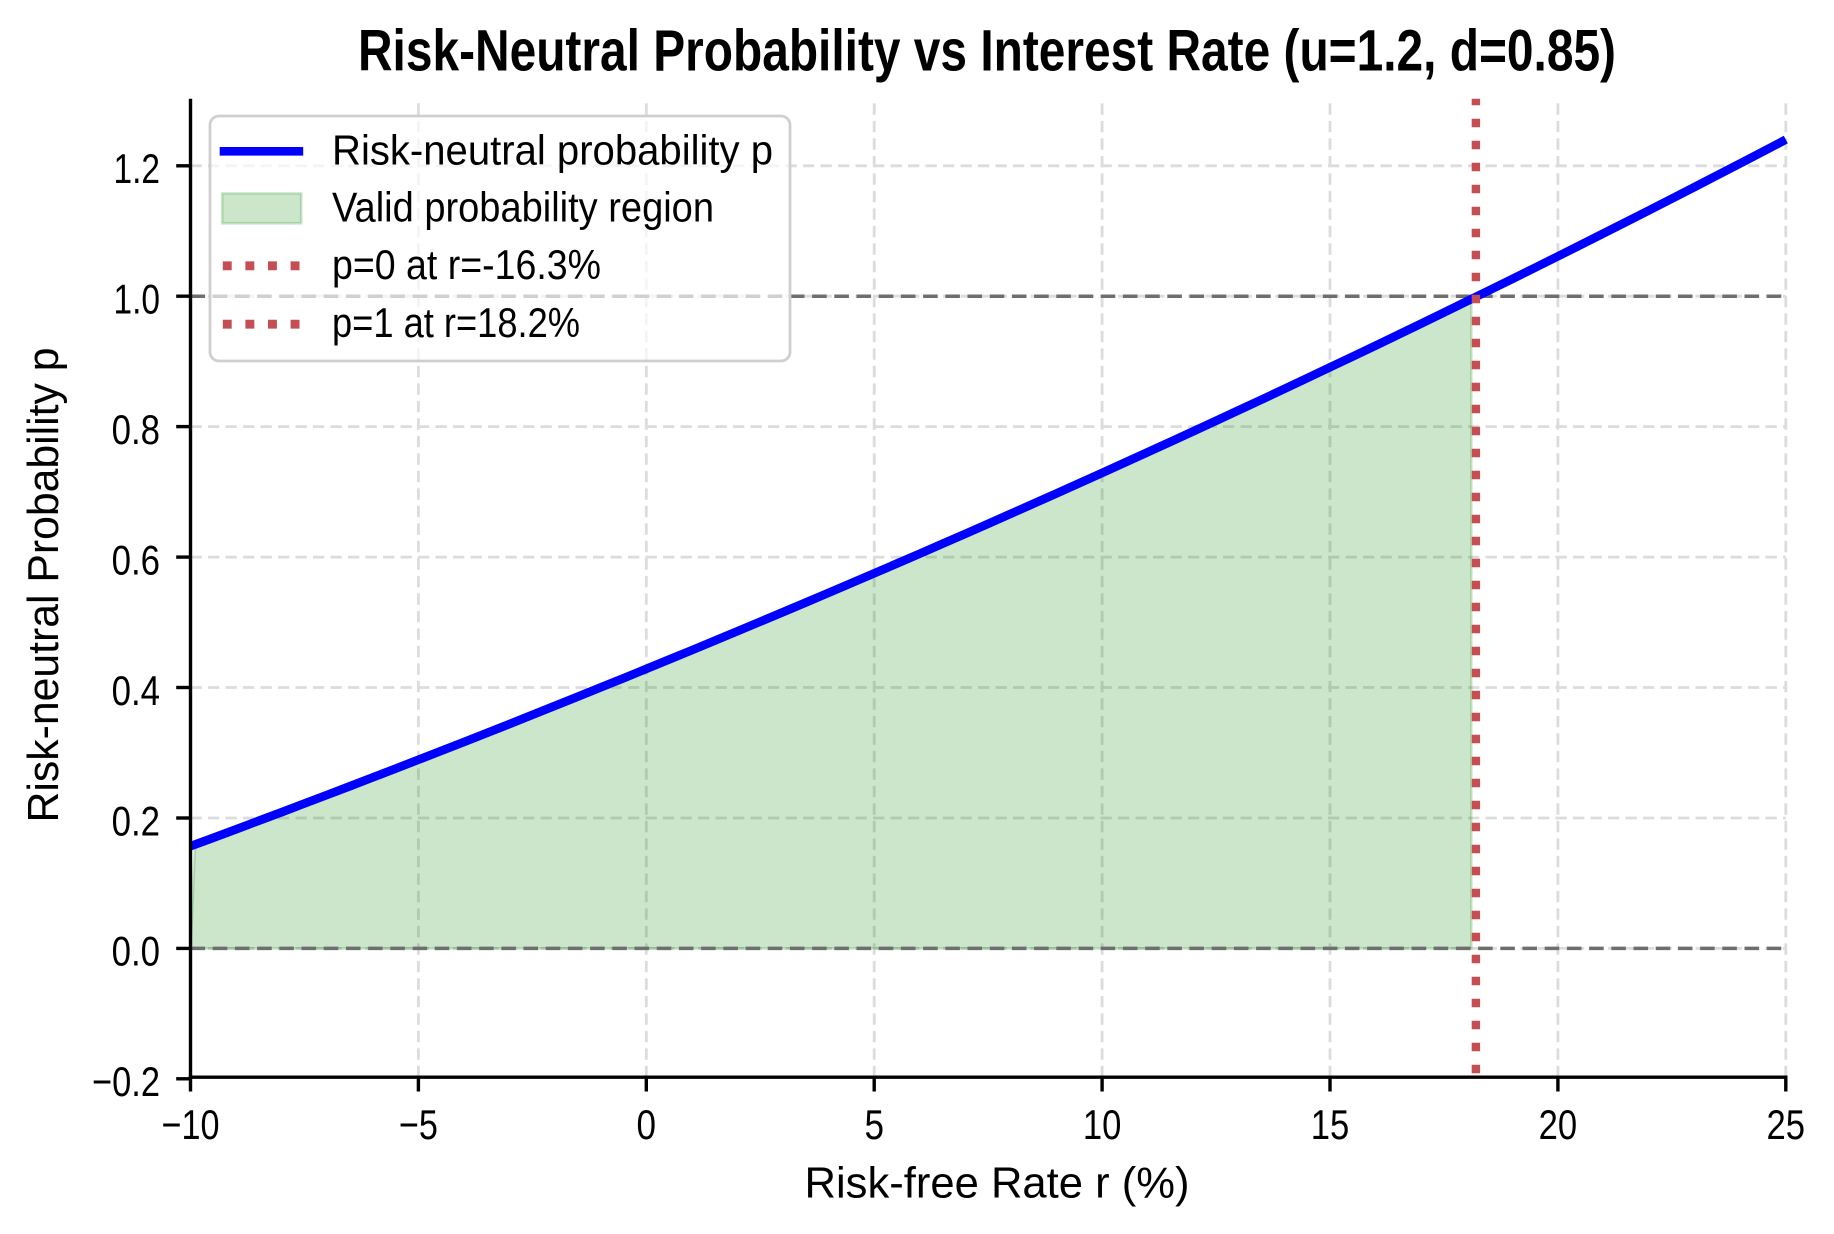  What do you see at coordinates (1558, 1124) in the screenshot?
I see `svg-text: 20` at bounding box center [1558, 1124].